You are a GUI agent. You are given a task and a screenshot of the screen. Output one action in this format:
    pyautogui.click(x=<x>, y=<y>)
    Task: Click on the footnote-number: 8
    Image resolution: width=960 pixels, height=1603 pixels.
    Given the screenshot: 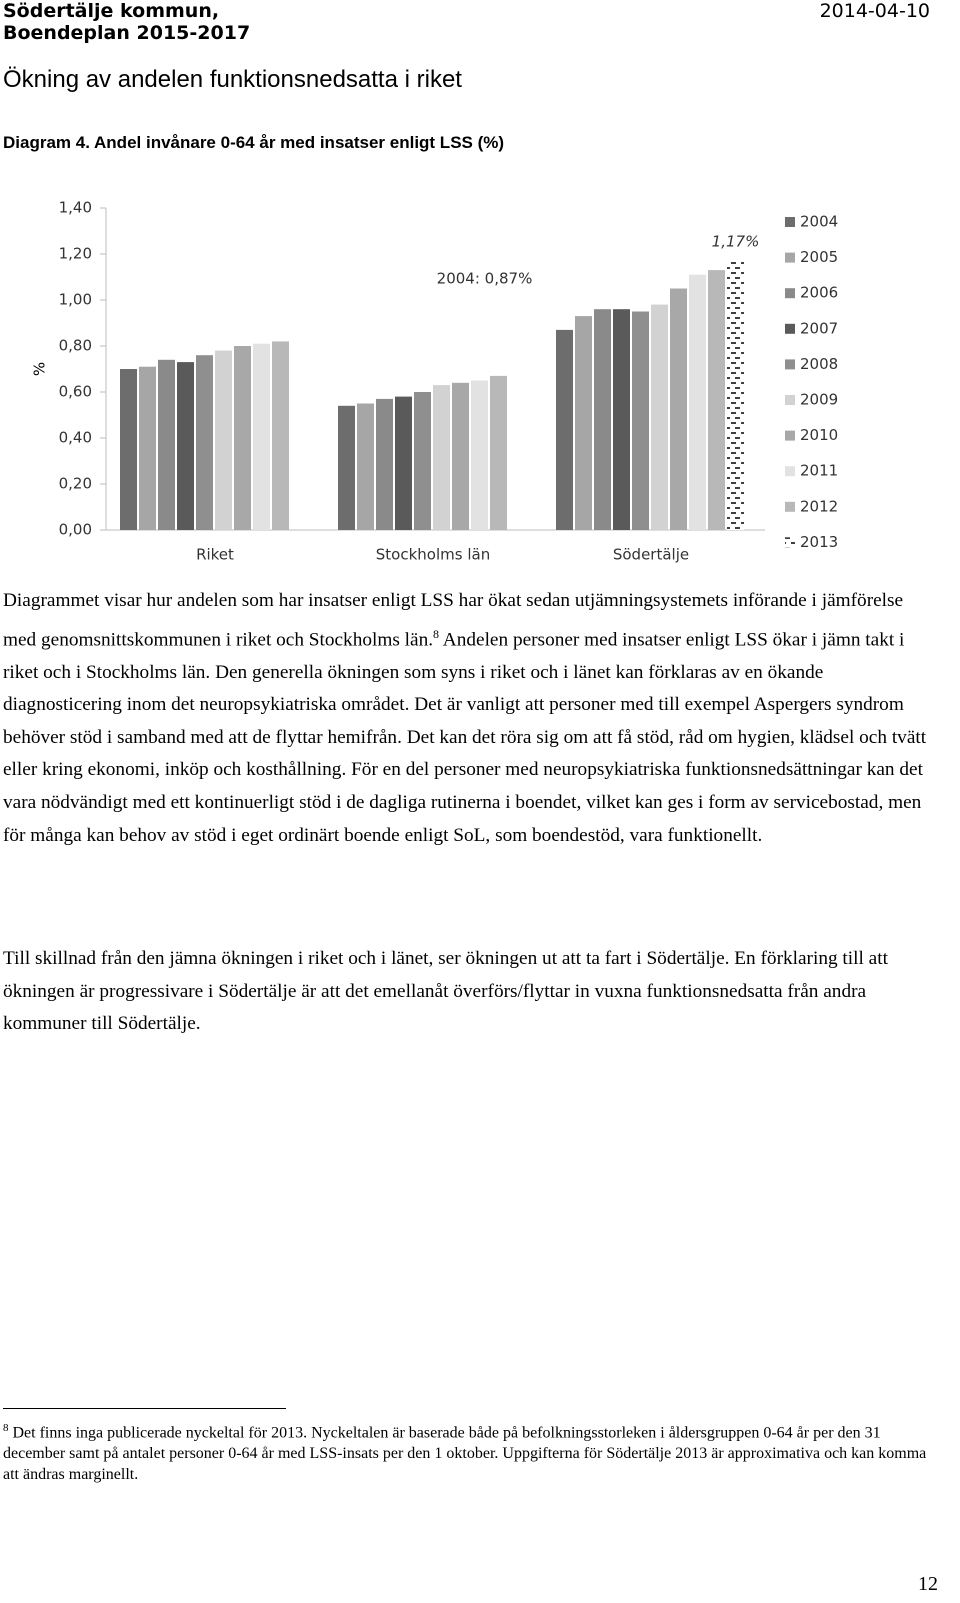 What is the action you would take?
    pyautogui.click(x=6, y=1428)
    